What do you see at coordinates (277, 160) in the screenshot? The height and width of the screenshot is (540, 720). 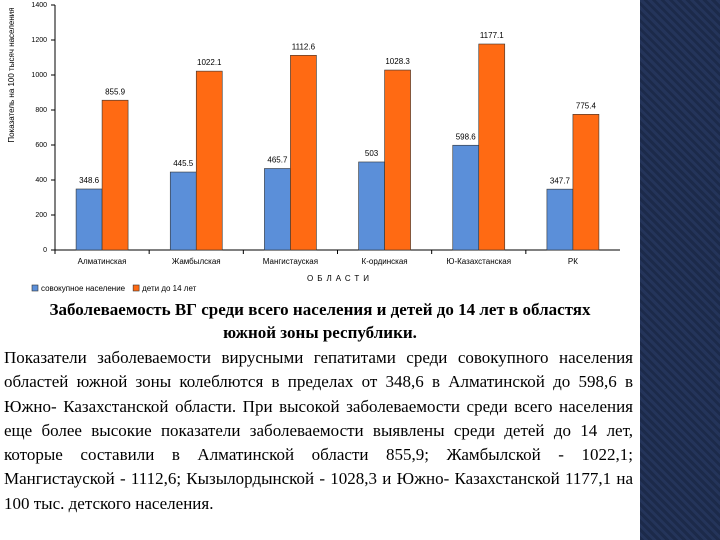 I see `value-label: 465.7` at bounding box center [277, 160].